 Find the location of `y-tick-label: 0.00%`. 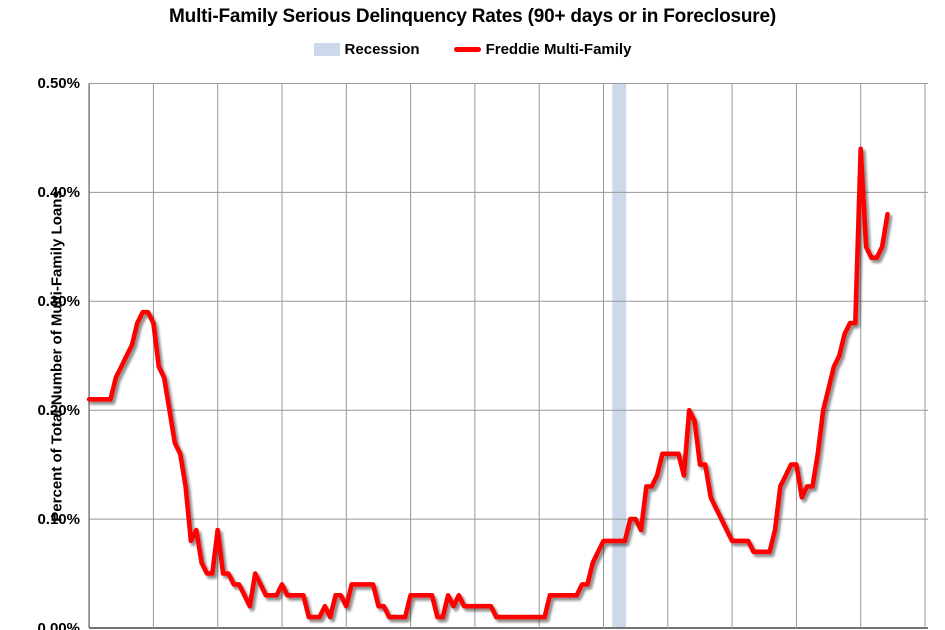

y-tick-label: 0.00% is located at coordinates (58, 624).